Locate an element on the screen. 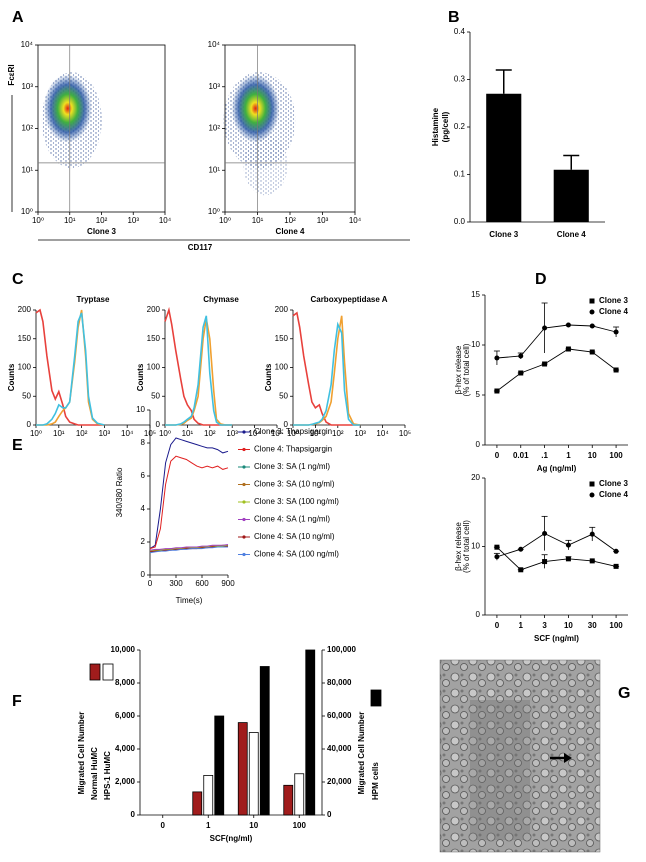 This screenshot has height=862, width=646. legend-label: Clone 3: SA (1 ng/ml) is located at coordinates (292, 466).